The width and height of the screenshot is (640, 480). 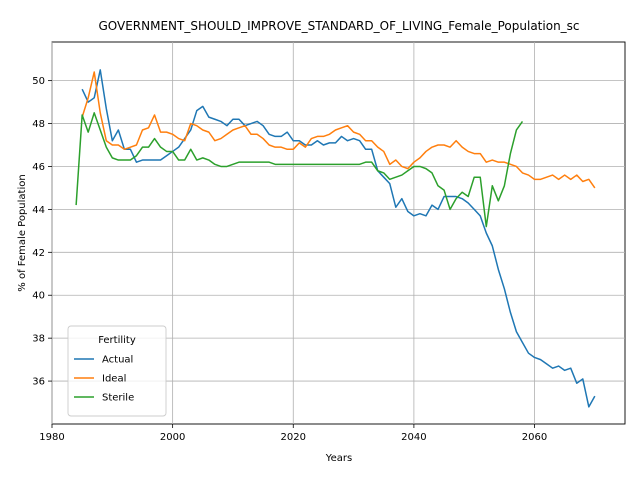 What do you see at coordinates (38, 296) in the screenshot?
I see `y-tick-label: 40` at bounding box center [38, 296].